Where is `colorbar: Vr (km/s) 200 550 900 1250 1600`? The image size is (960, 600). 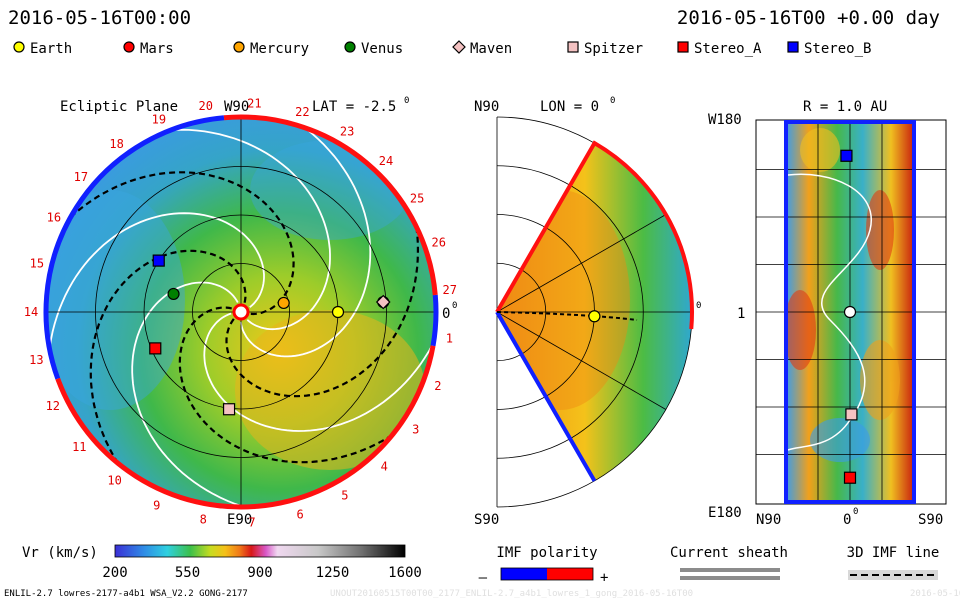 colorbar: Vr (km/s) 200 550 900 1250 1600 is located at coordinates (222, 562).